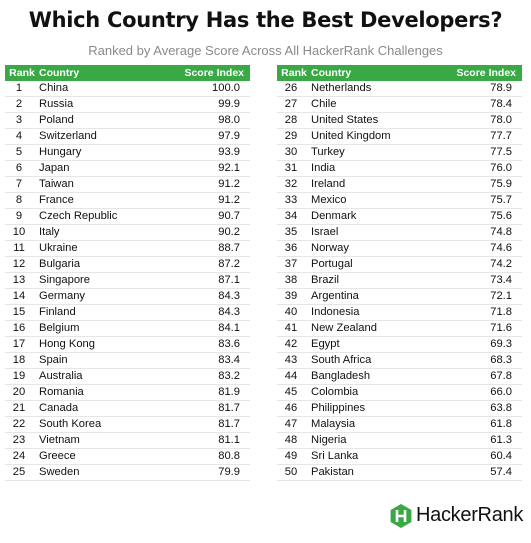  What do you see at coordinates (19, 152) in the screenshot?
I see `rank-cell: 5` at bounding box center [19, 152].